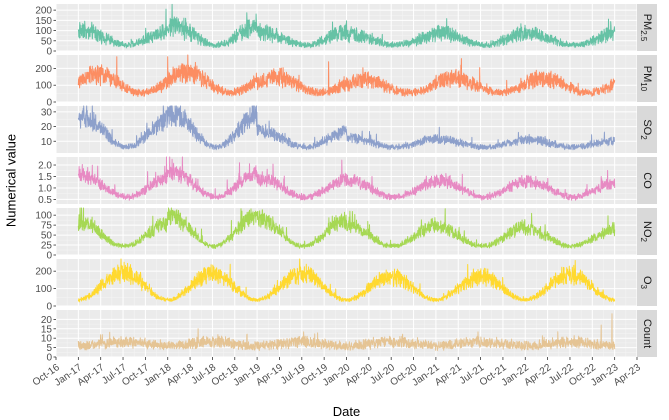  Describe the element at coordinates (644, 86) in the screenshot. I see `facet-label-subscript: 10` at that location.